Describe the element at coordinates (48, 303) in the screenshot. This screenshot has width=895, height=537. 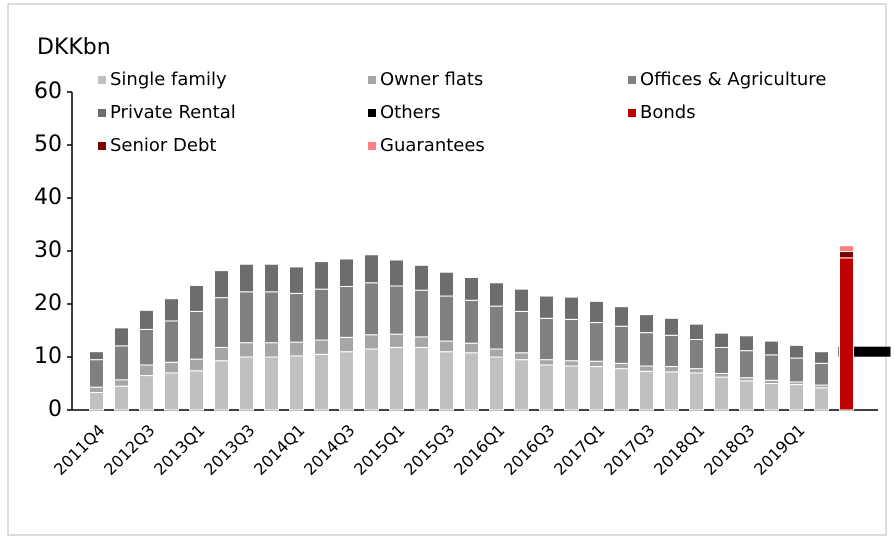
I see `y-tick-label: 20` at that location.